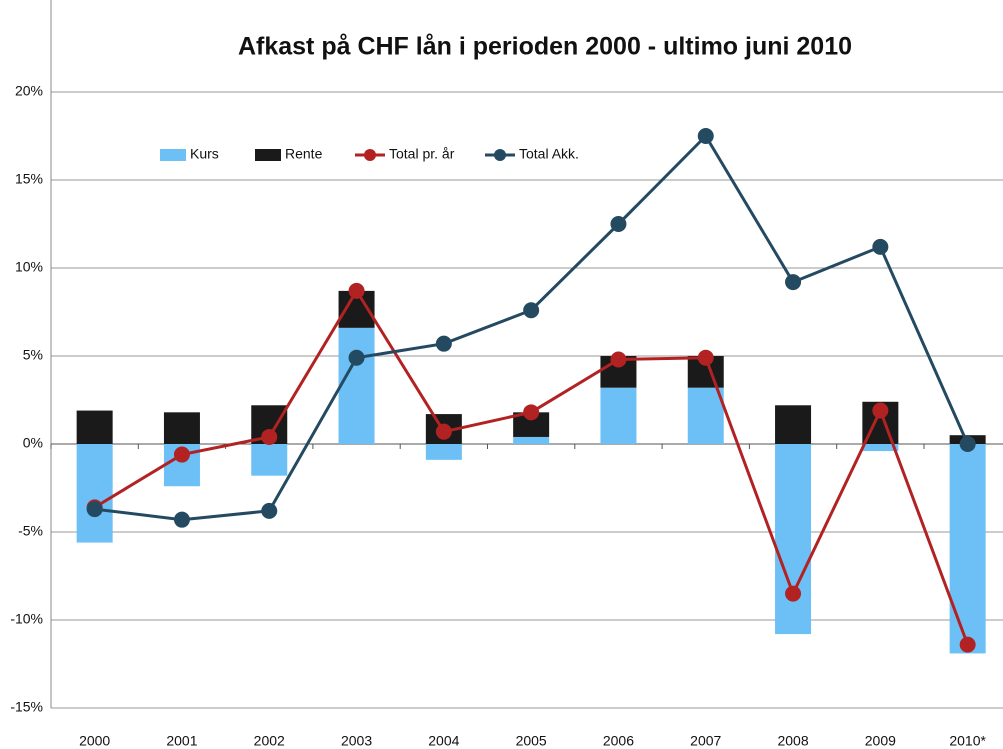 The image size is (1003, 749). What do you see at coordinates (26, 707) in the screenshot?
I see `y-tick-label: -15%` at bounding box center [26, 707].